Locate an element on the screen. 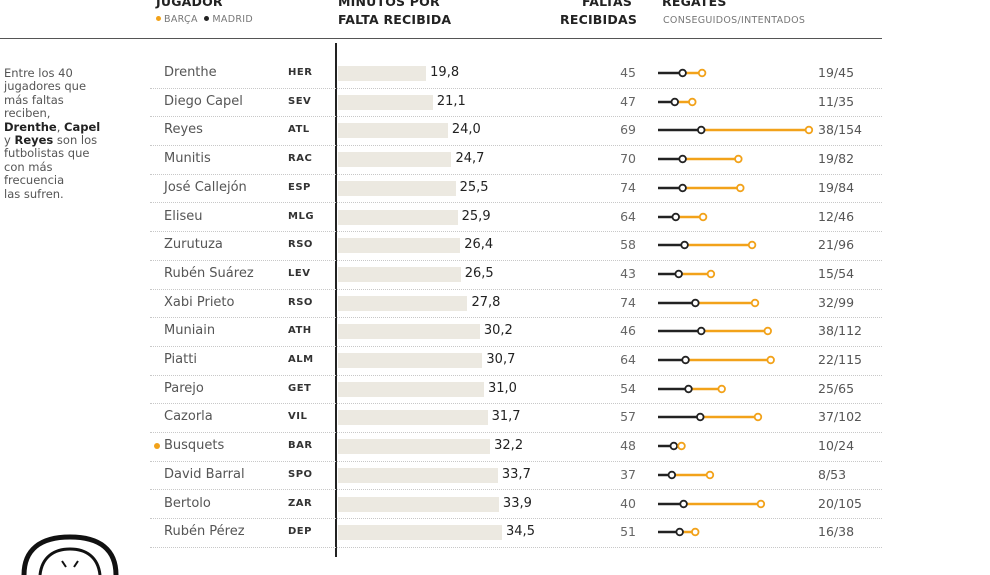 This screenshot has height=575, width=990. fouls-value: 64 is located at coordinates (628, 359).